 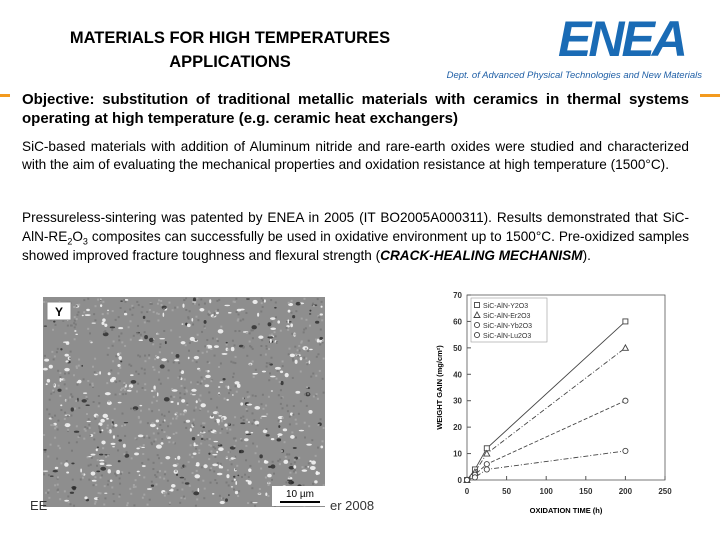 I want to click on y-tick-label: 0, so click(x=460, y=480).